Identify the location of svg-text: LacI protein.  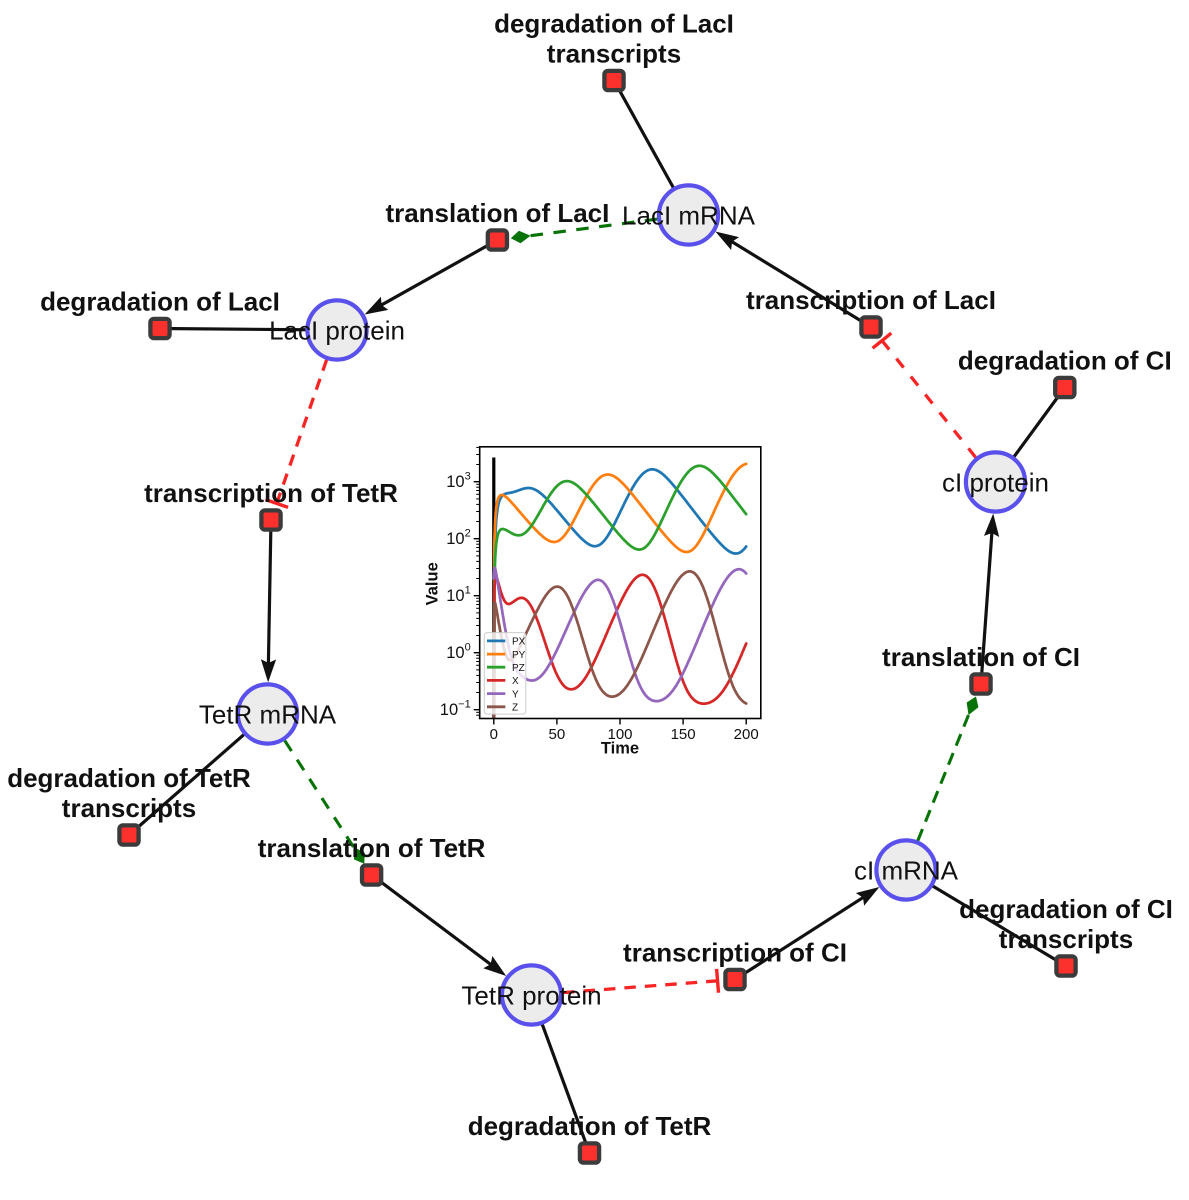
(337, 331).